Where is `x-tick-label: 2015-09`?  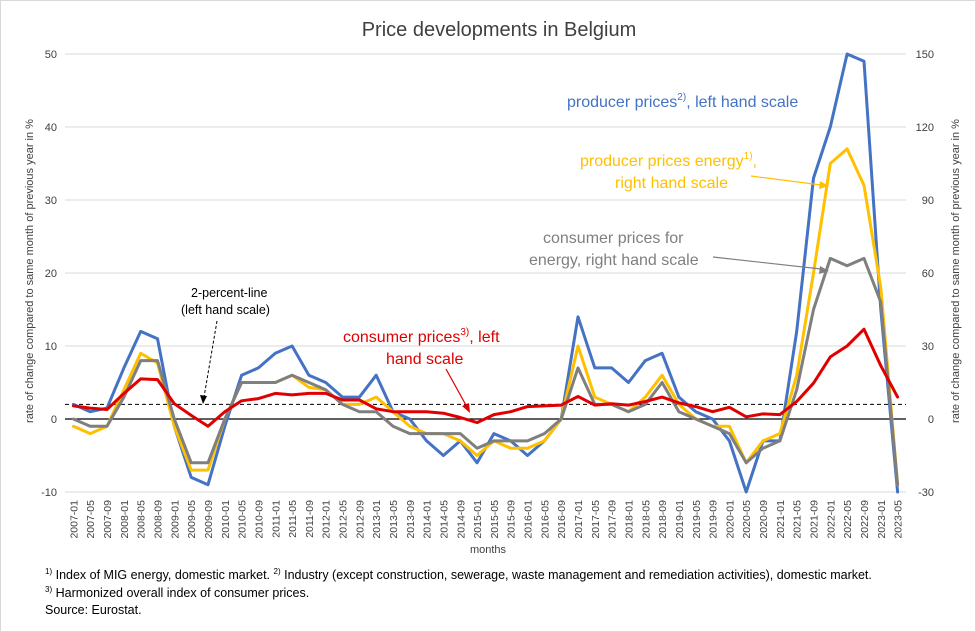
x-tick-label: 2015-09 is located at coordinates (512, 519).